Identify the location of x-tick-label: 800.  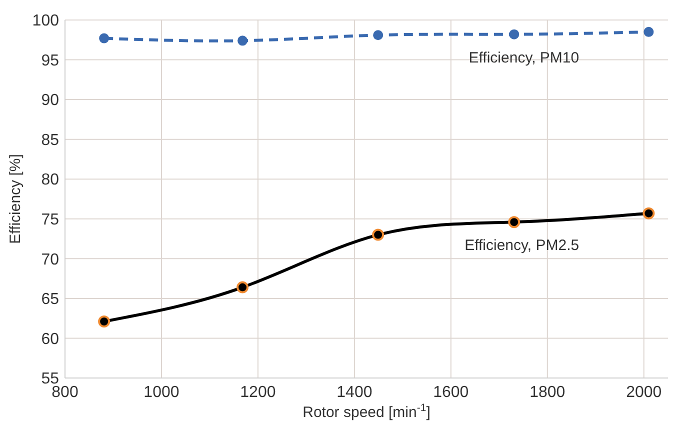
(65, 392).